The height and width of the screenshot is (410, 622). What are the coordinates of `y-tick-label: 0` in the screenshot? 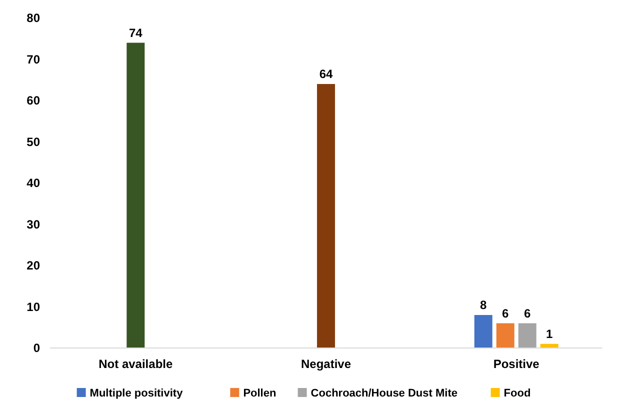 It's located at (36, 348).